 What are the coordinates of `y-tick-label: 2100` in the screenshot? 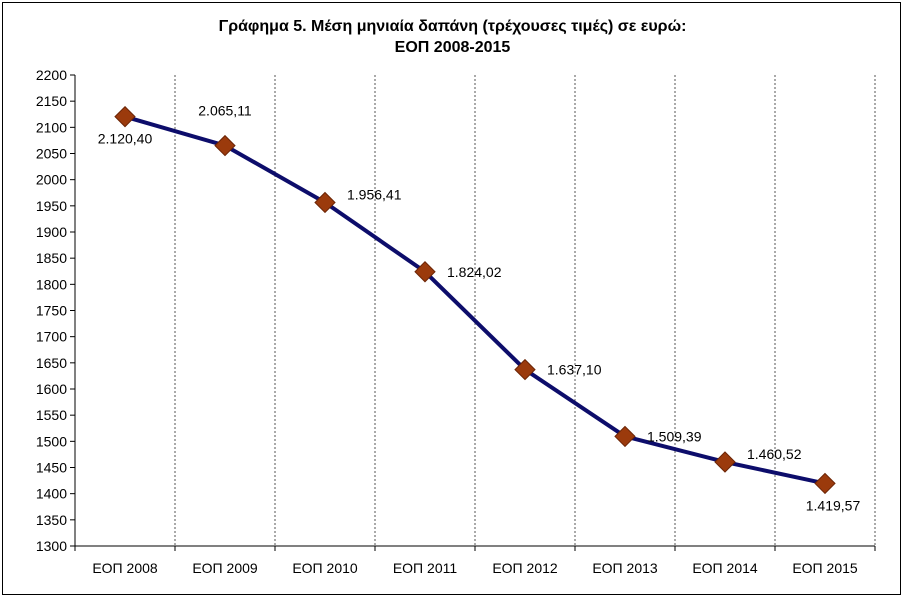 It's located at (51, 127).